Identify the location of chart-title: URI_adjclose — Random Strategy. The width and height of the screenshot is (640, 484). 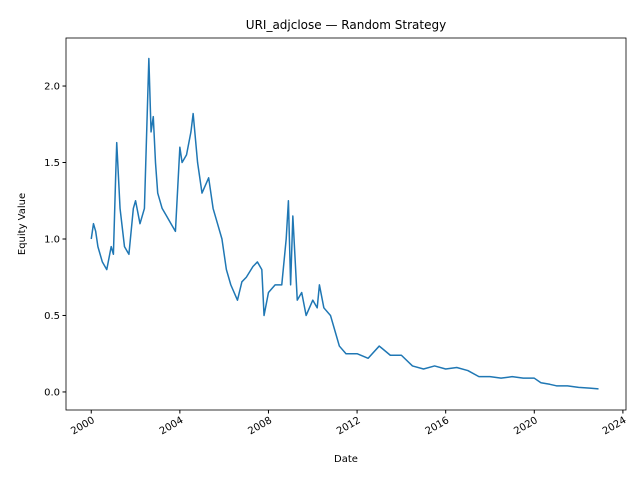
(346, 25).